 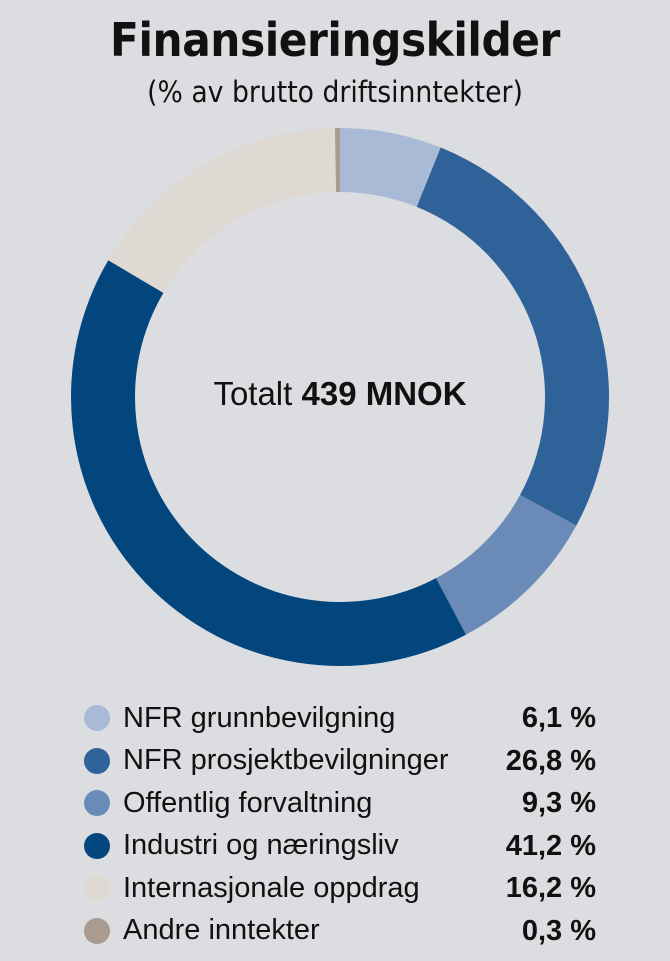 What do you see at coordinates (558, 718) in the screenshot?
I see `legend-value: 6,1 %` at bounding box center [558, 718].